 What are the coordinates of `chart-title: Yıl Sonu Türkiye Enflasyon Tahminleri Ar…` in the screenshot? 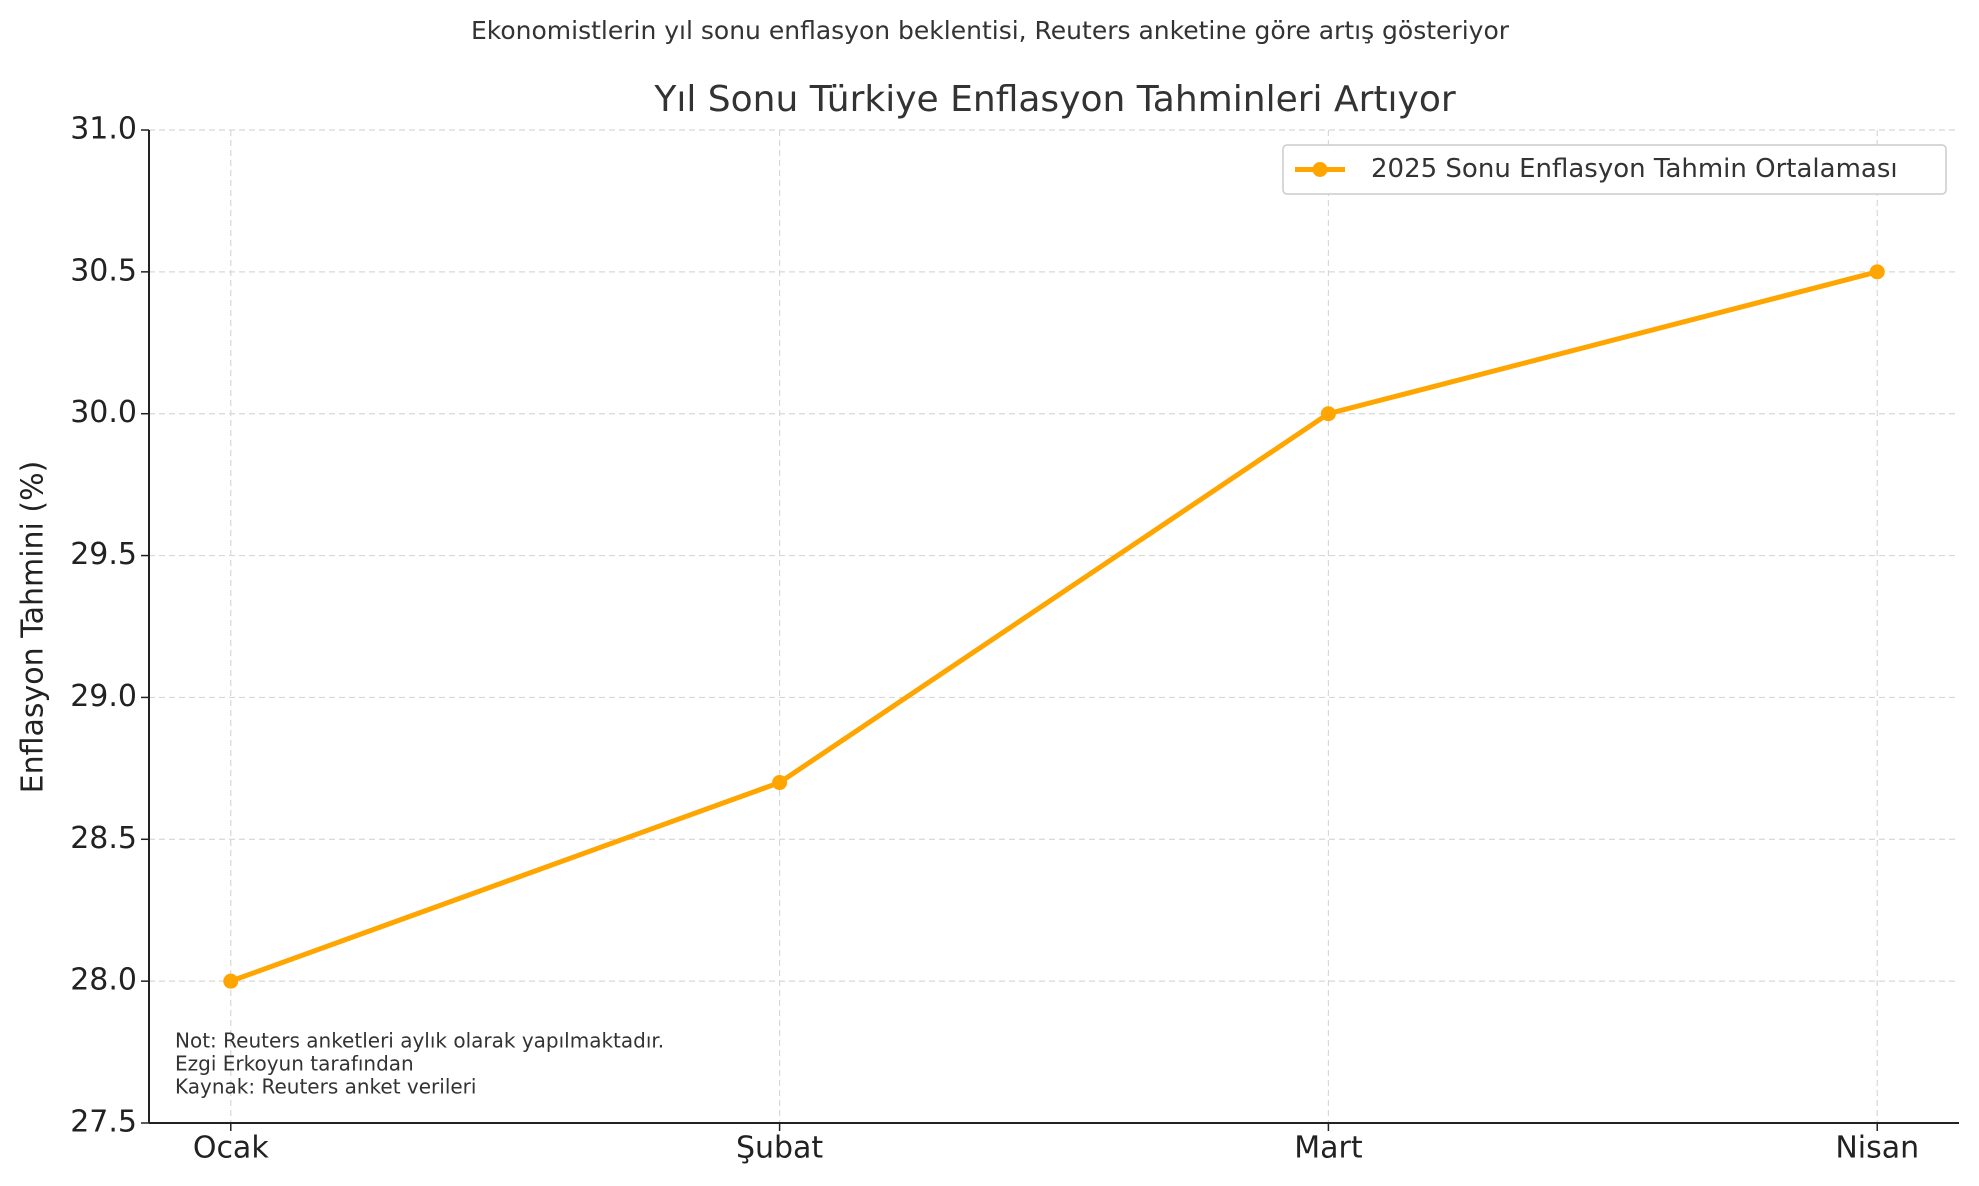 It's located at (1054, 99).